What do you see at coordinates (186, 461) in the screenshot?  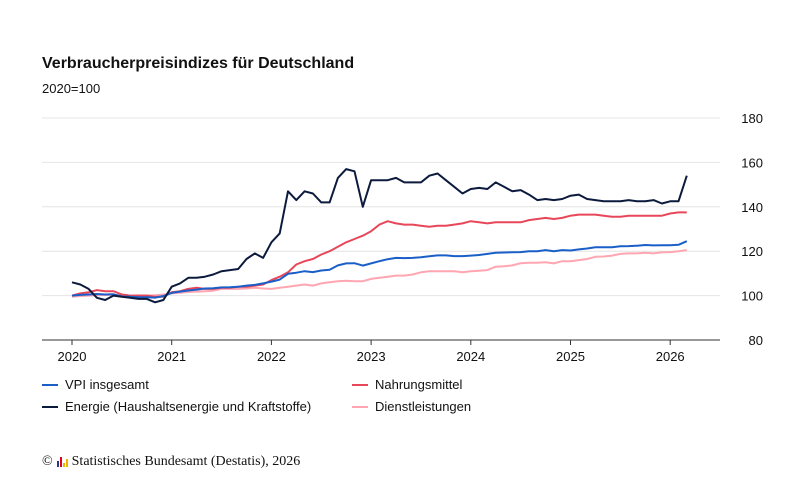 I see `source-text: Statistisches Bundesamt (Destatis), 2026` at bounding box center [186, 461].